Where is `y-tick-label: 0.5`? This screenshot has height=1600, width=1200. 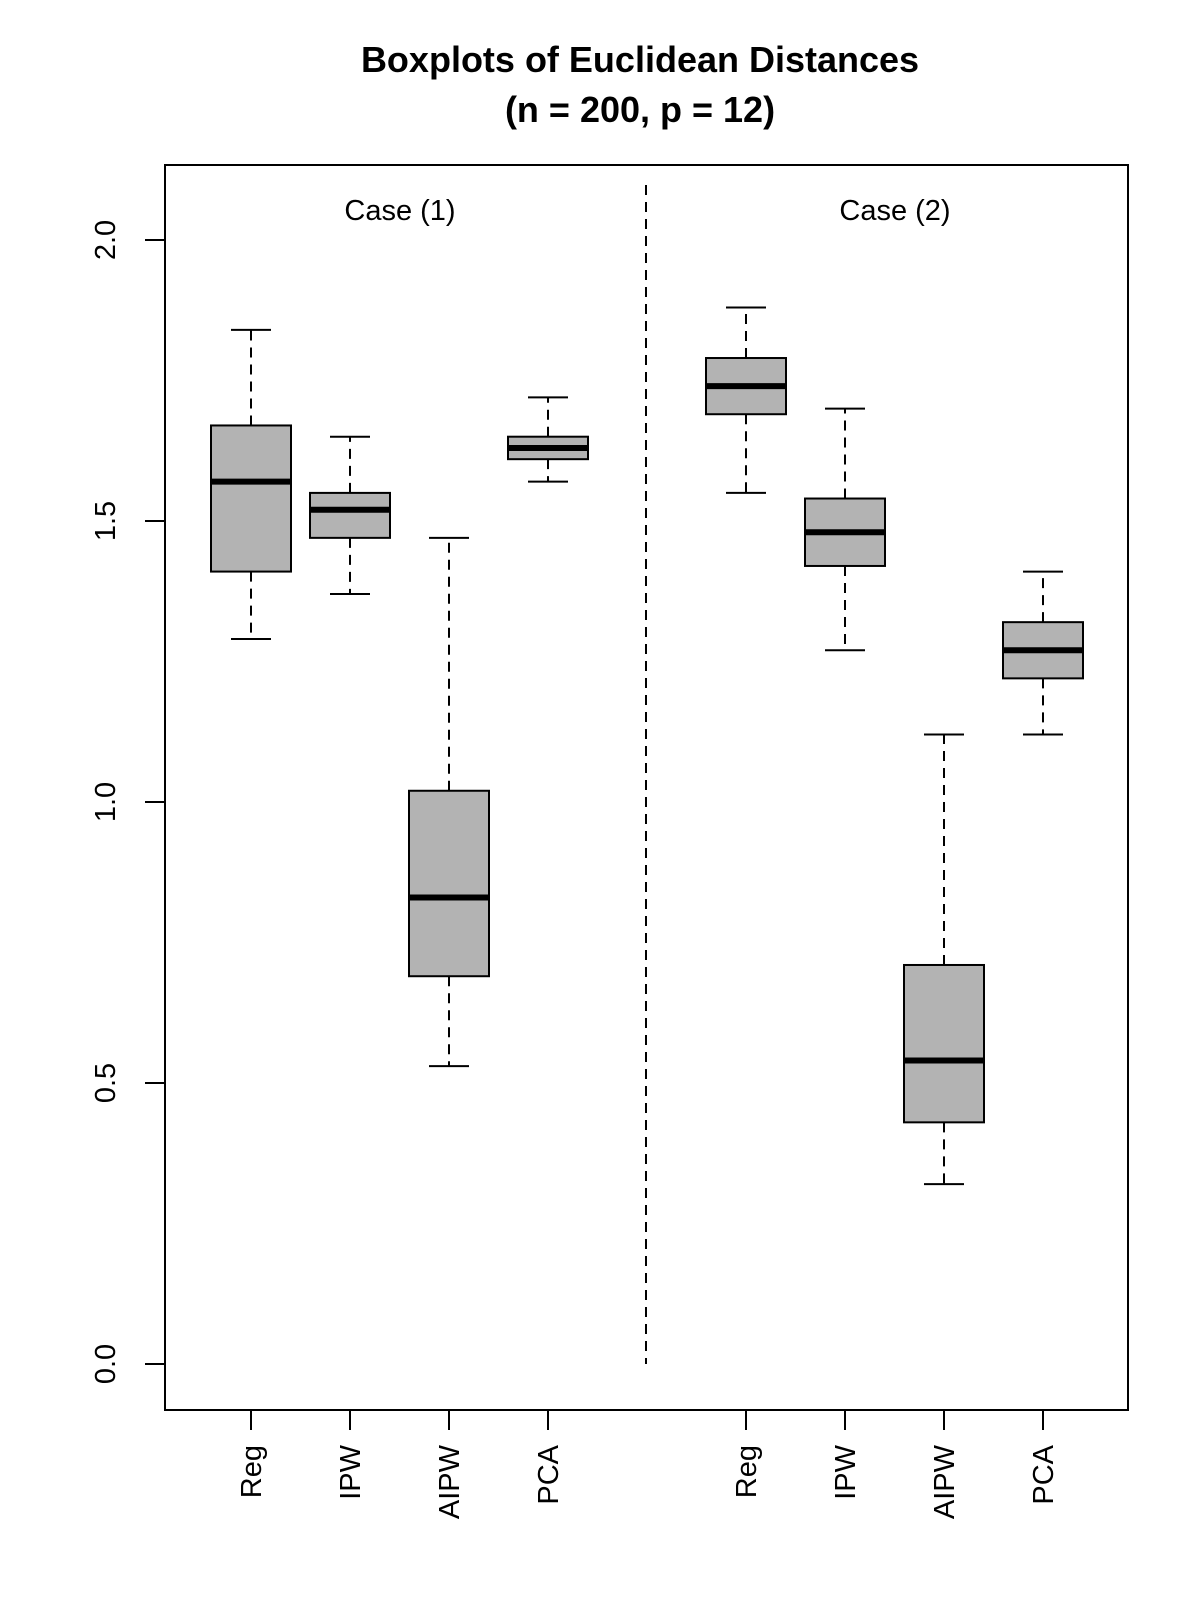
y-tick-label: 0.5 is located at coordinates (106, 1083).